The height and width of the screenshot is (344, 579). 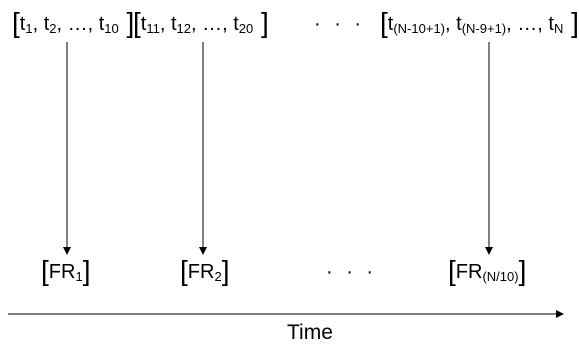 I want to click on window-1: [t1, t2, …, t10 ], so click(x=73, y=22).